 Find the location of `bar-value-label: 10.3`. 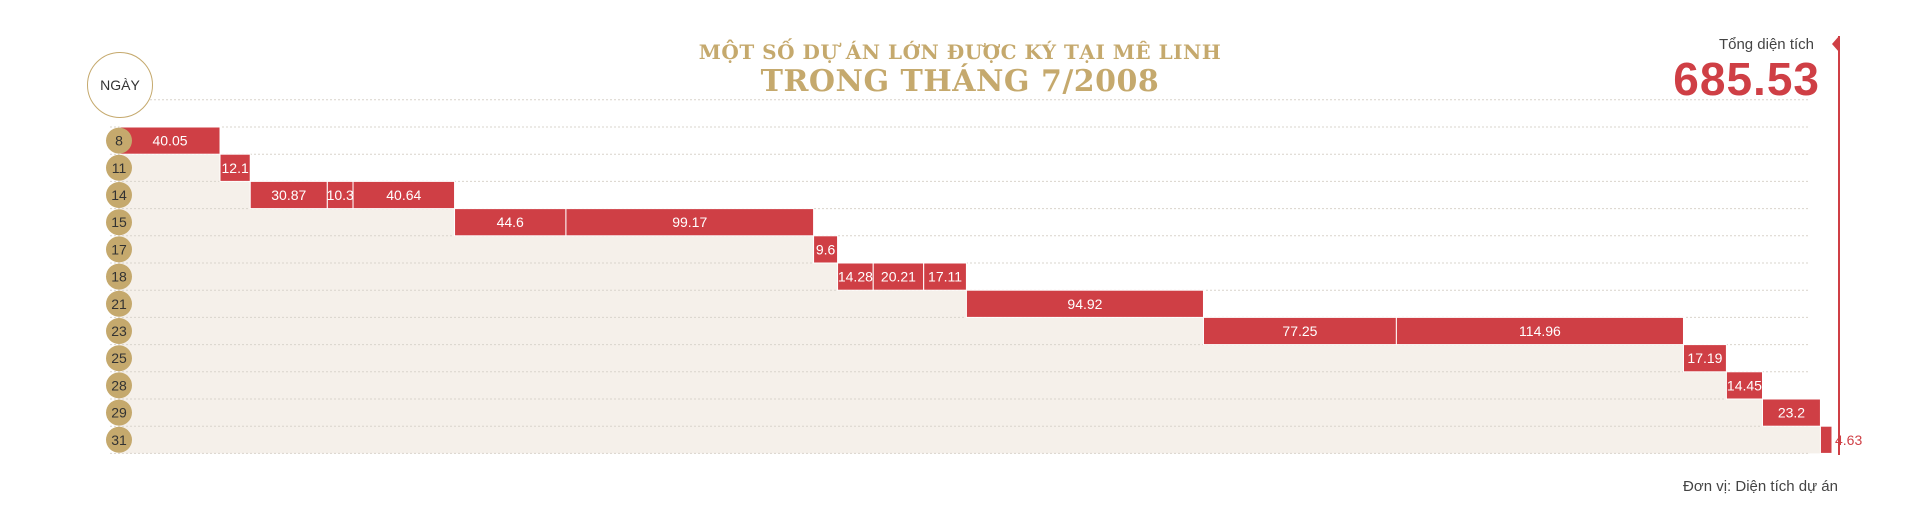

bar-value-label: 10.3 is located at coordinates (340, 195).